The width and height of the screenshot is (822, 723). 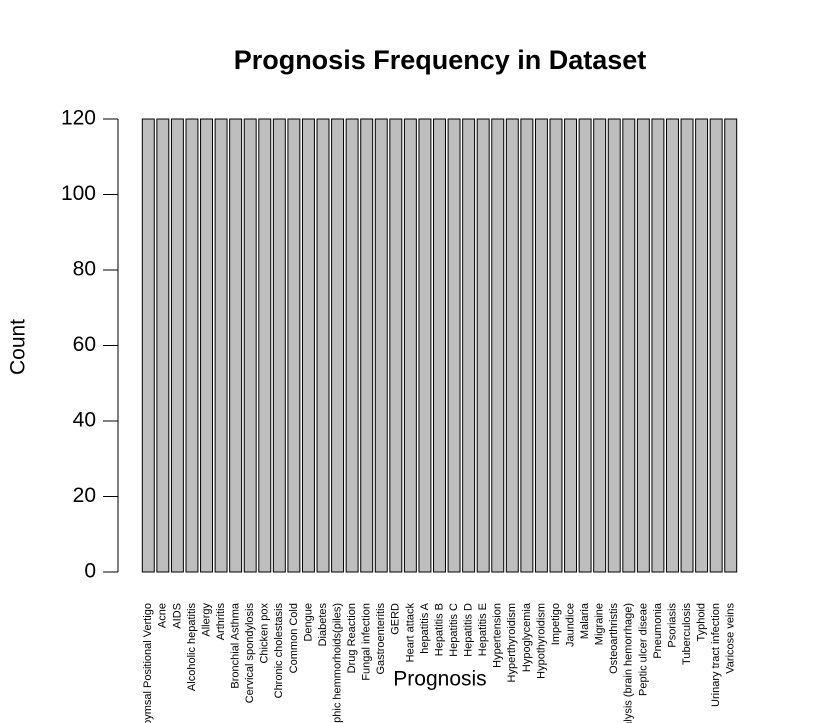 What do you see at coordinates (265, 633) in the screenshot?
I see `x-tick-label: Chicken pox` at bounding box center [265, 633].